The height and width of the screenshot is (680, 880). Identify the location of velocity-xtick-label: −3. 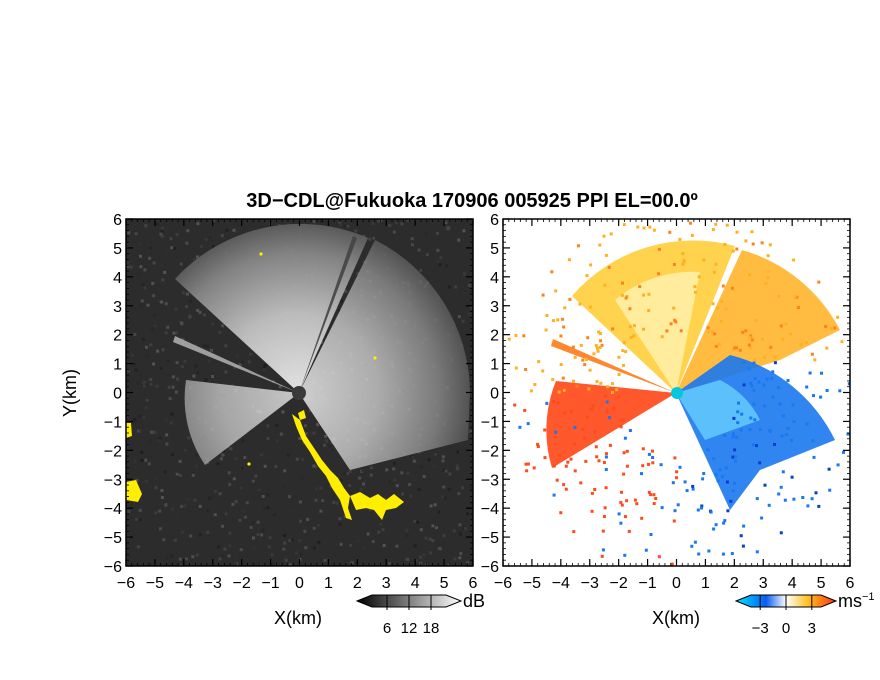
(590, 583).